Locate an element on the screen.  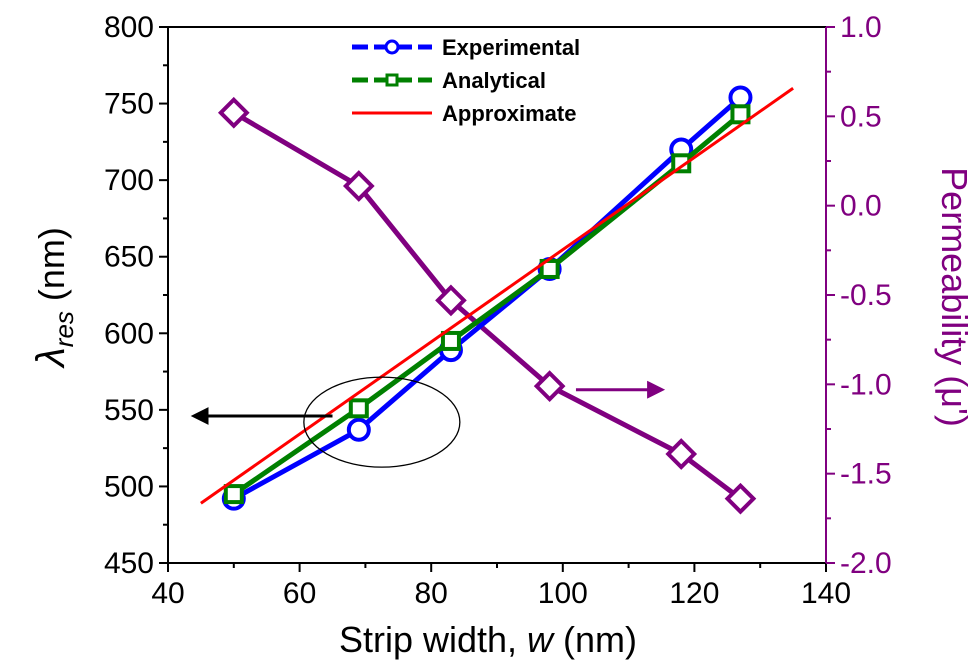
y-left-axis-title-unit: (nm) is located at coordinates (51, 269).